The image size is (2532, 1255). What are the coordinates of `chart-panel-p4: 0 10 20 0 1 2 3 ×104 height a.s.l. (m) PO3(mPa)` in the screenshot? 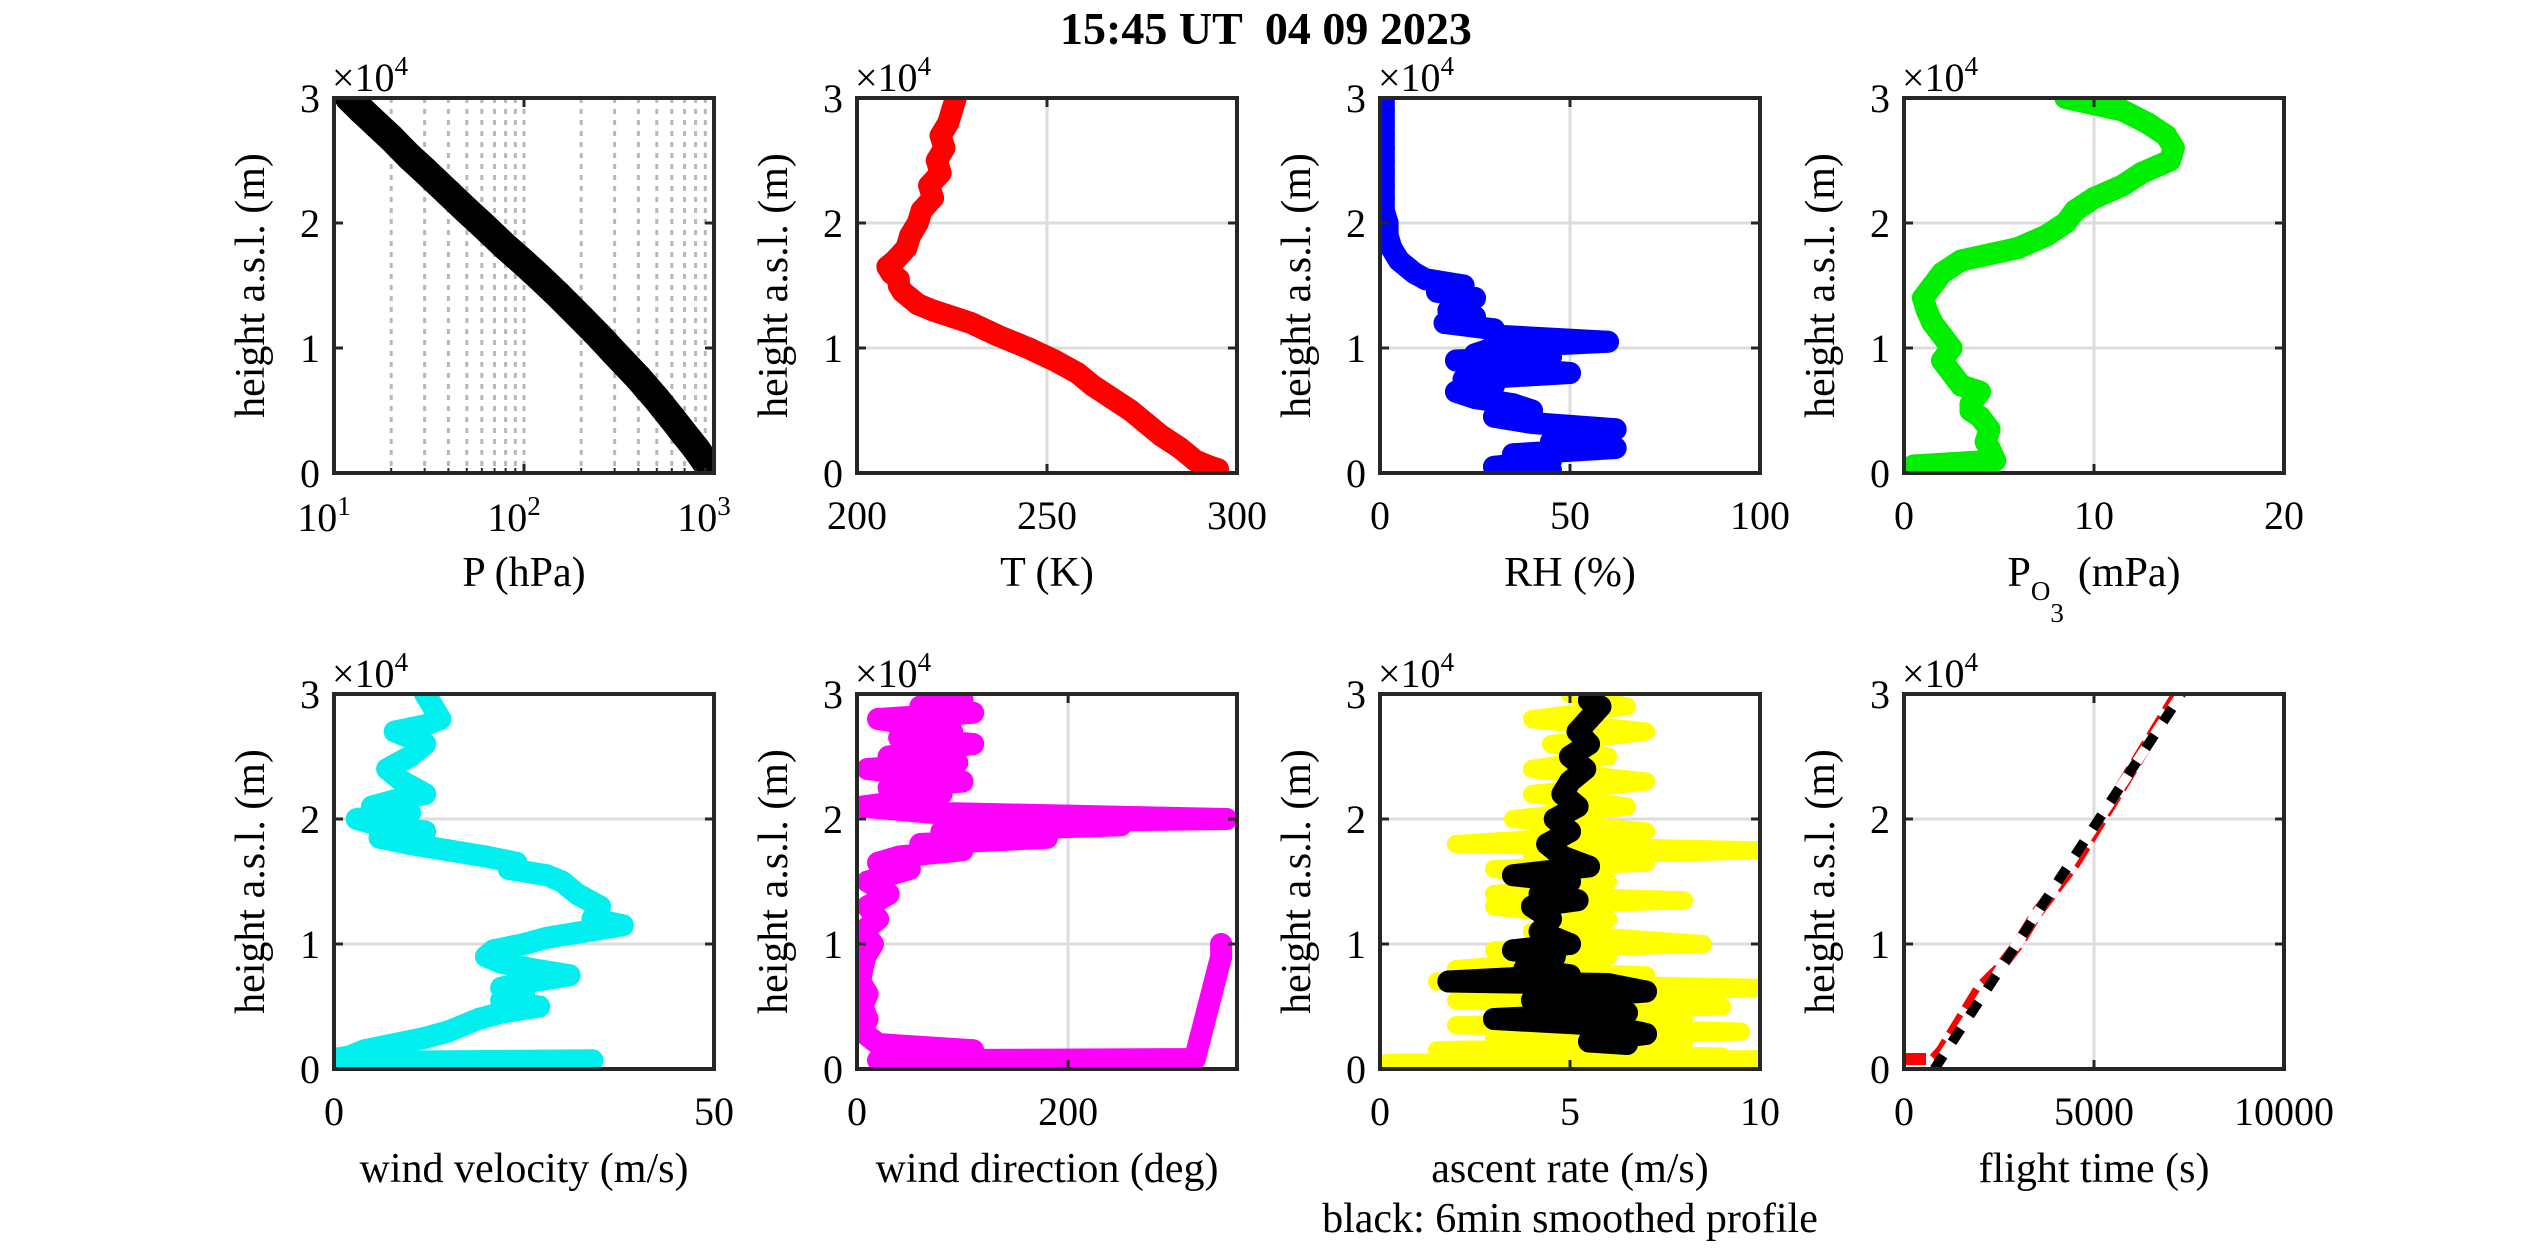 It's located at (2051, 339).